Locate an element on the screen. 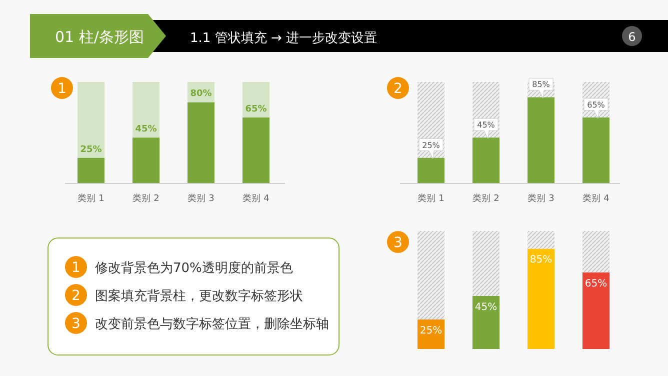 This screenshot has width=668, height=376. chart-title: 3 is located at coordinates (398, 243).